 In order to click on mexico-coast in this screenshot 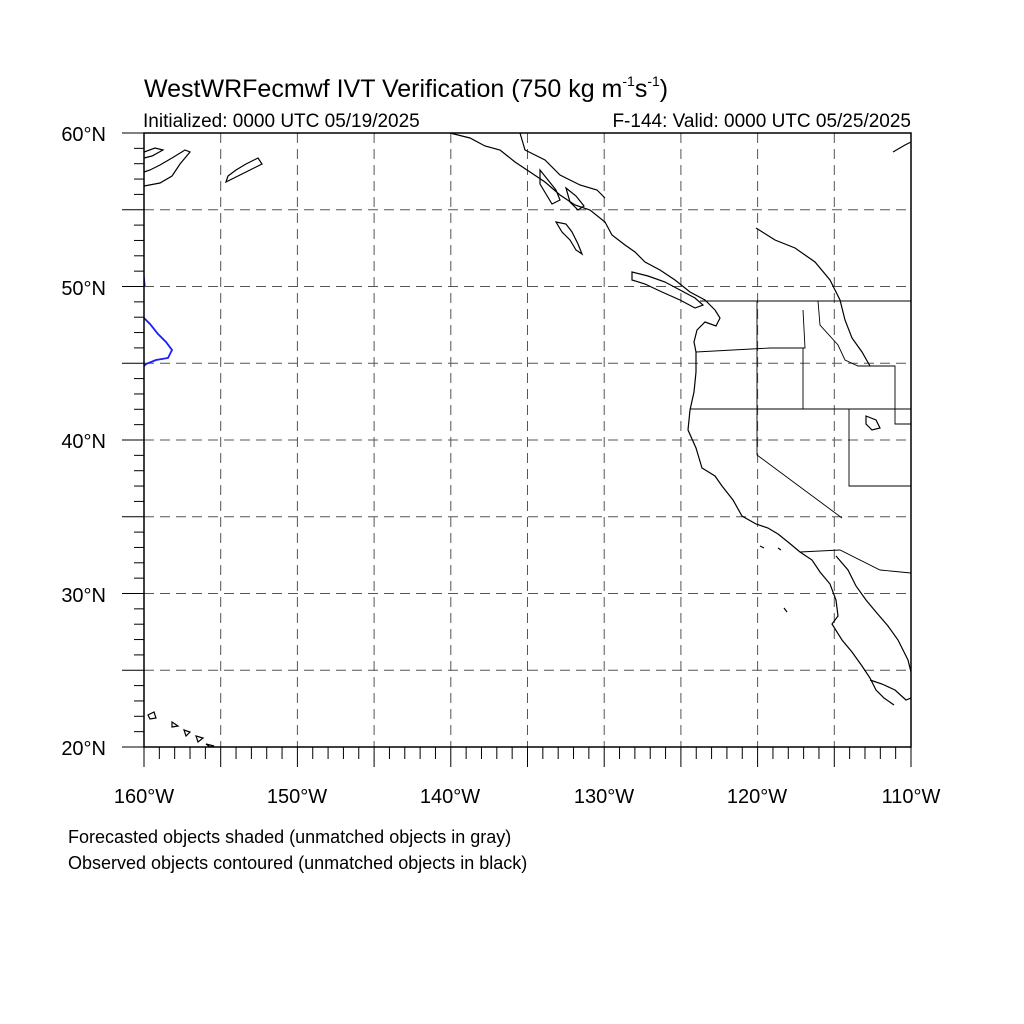, I will do `click(890, 690)`.